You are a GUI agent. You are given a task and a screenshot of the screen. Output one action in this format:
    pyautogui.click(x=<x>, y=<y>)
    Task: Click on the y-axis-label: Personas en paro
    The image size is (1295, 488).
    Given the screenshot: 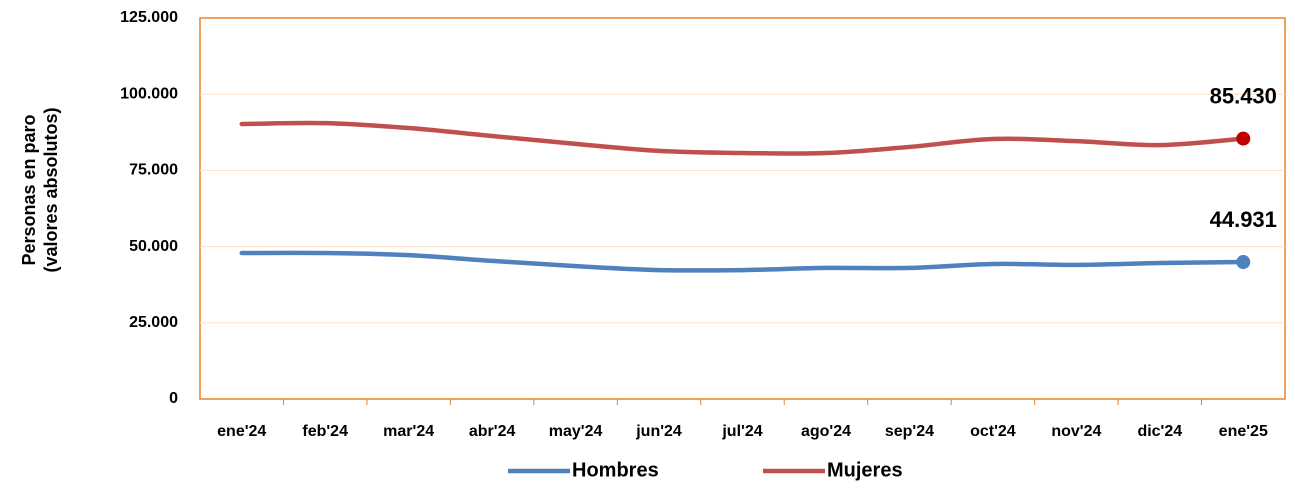 What is the action you would take?
    pyautogui.click(x=29, y=189)
    